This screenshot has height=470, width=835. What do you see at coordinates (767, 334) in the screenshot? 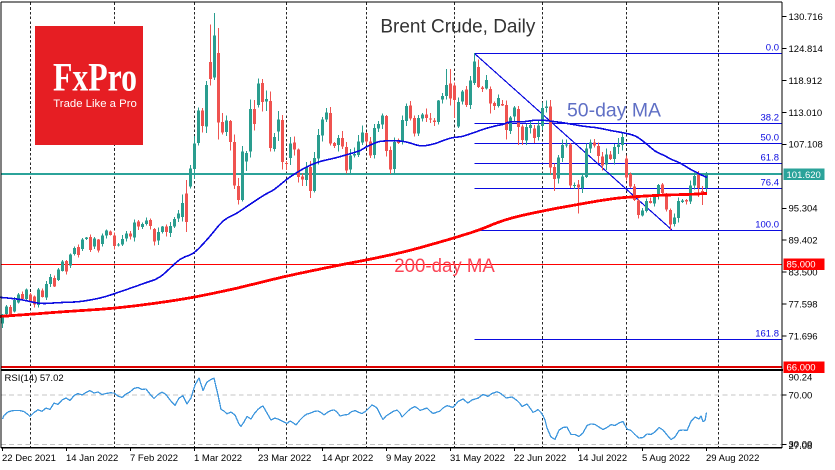
I see `svg-text: 161.8` at bounding box center [767, 334].